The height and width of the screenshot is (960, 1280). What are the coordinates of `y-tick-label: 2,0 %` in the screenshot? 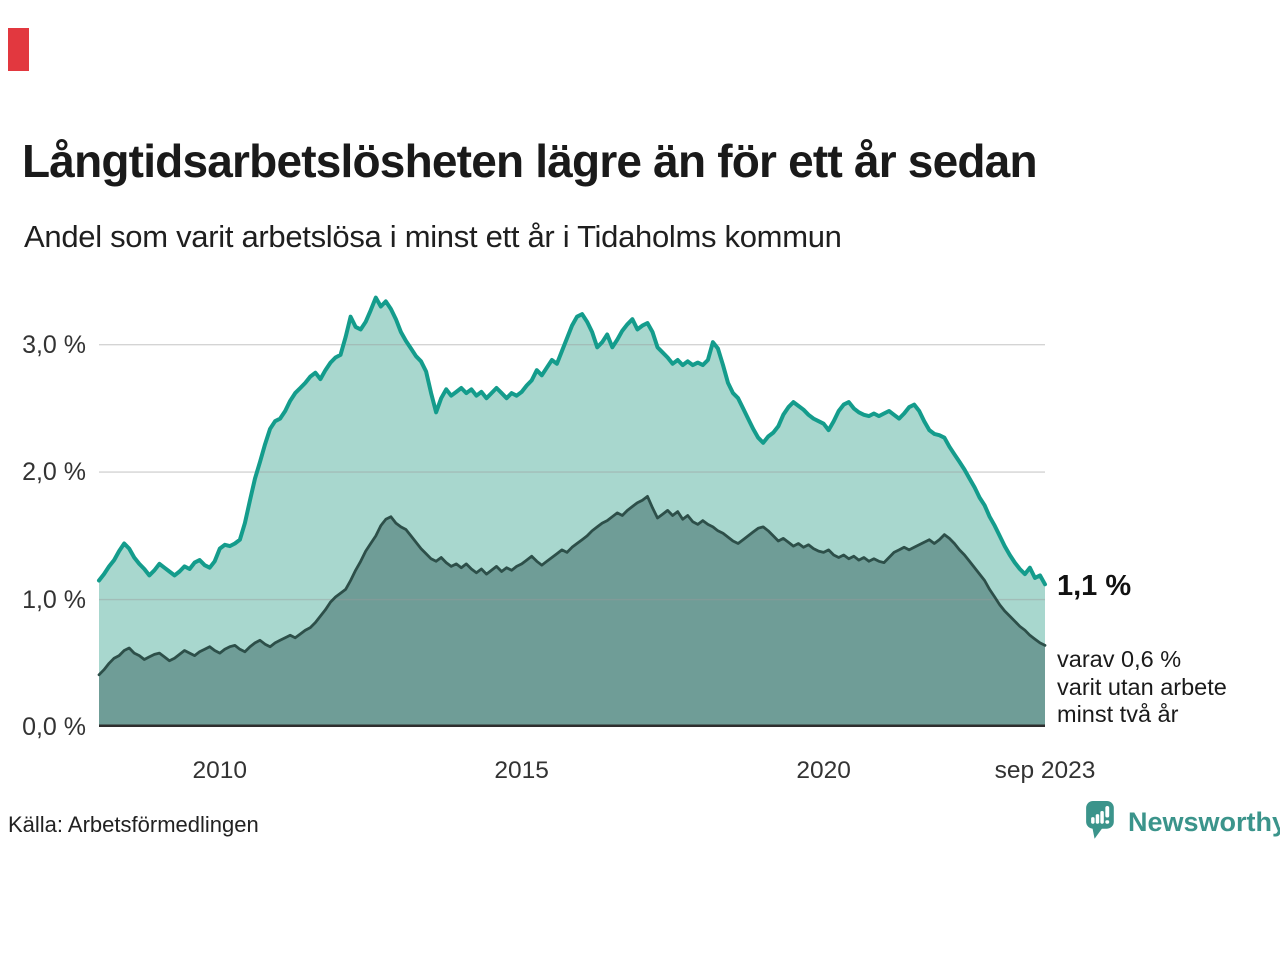 It's located at (54, 472).